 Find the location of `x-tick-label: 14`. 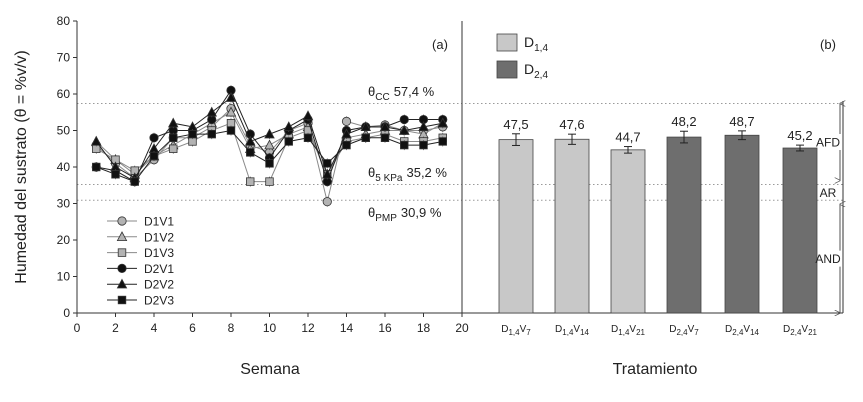

x-tick-label: 14 is located at coordinates (347, 328).